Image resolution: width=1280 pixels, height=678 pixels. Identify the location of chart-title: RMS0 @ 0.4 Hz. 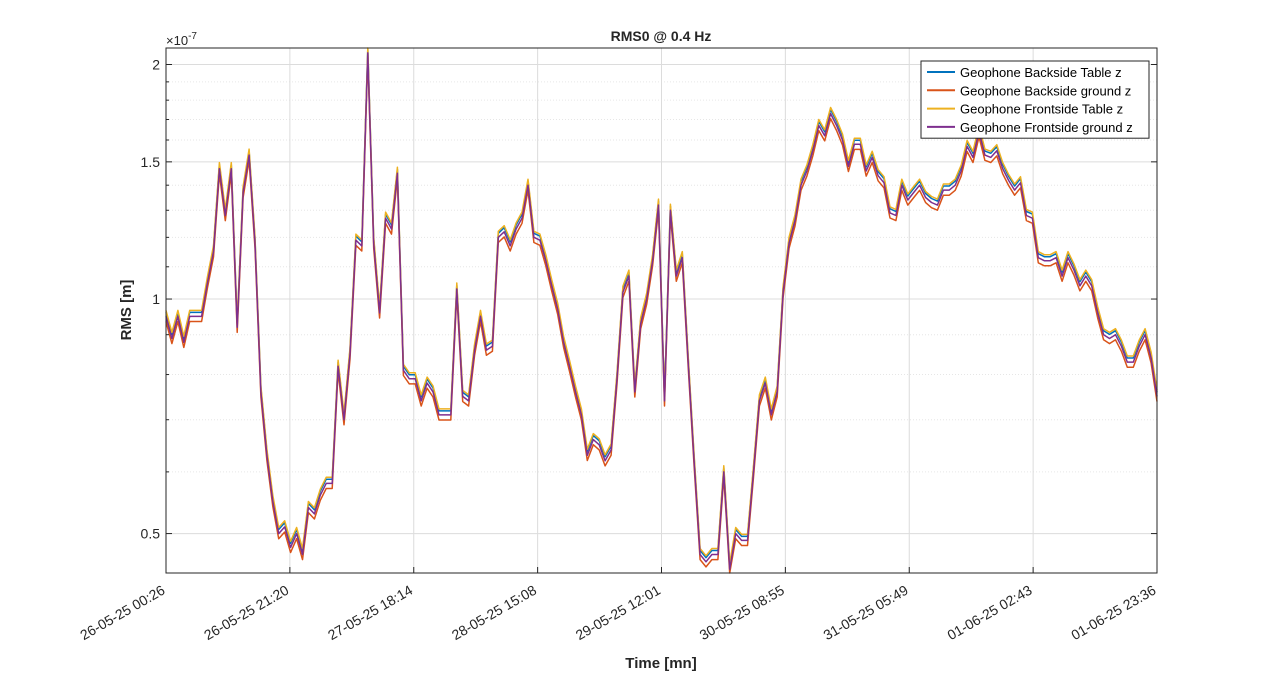
(661, 36).